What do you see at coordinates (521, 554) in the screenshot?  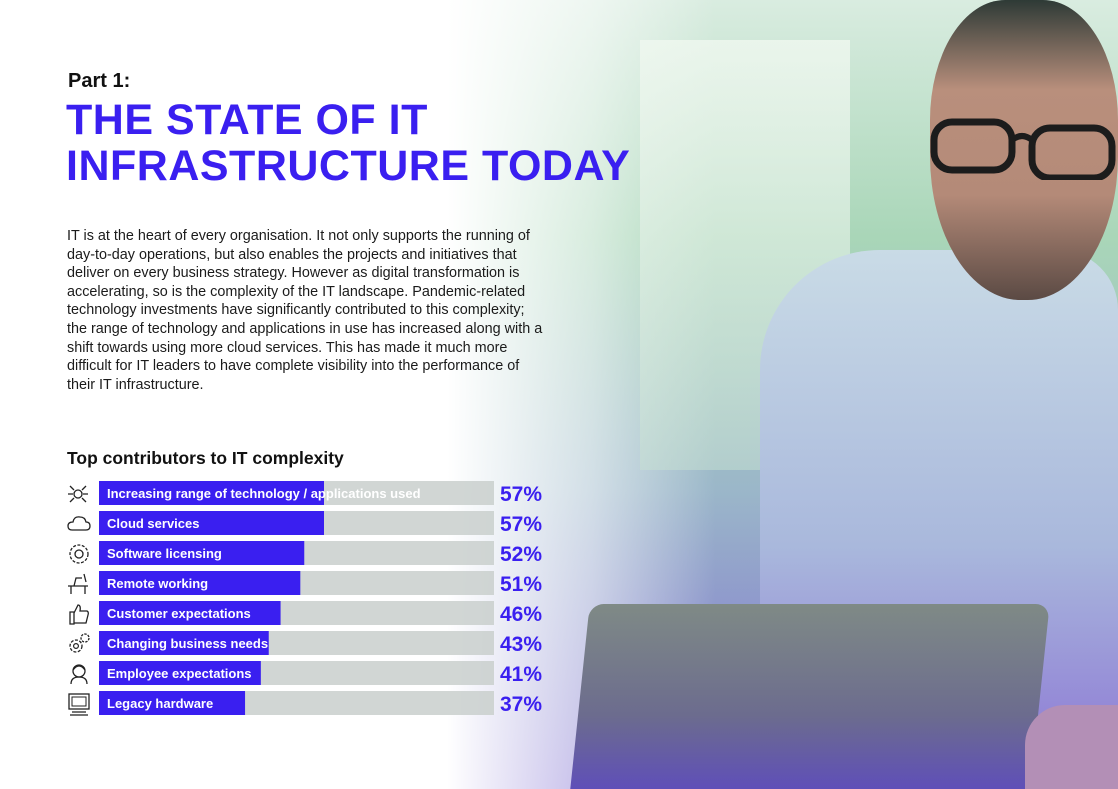 I see `value-label: 52%` at bounding box center [521, 554].